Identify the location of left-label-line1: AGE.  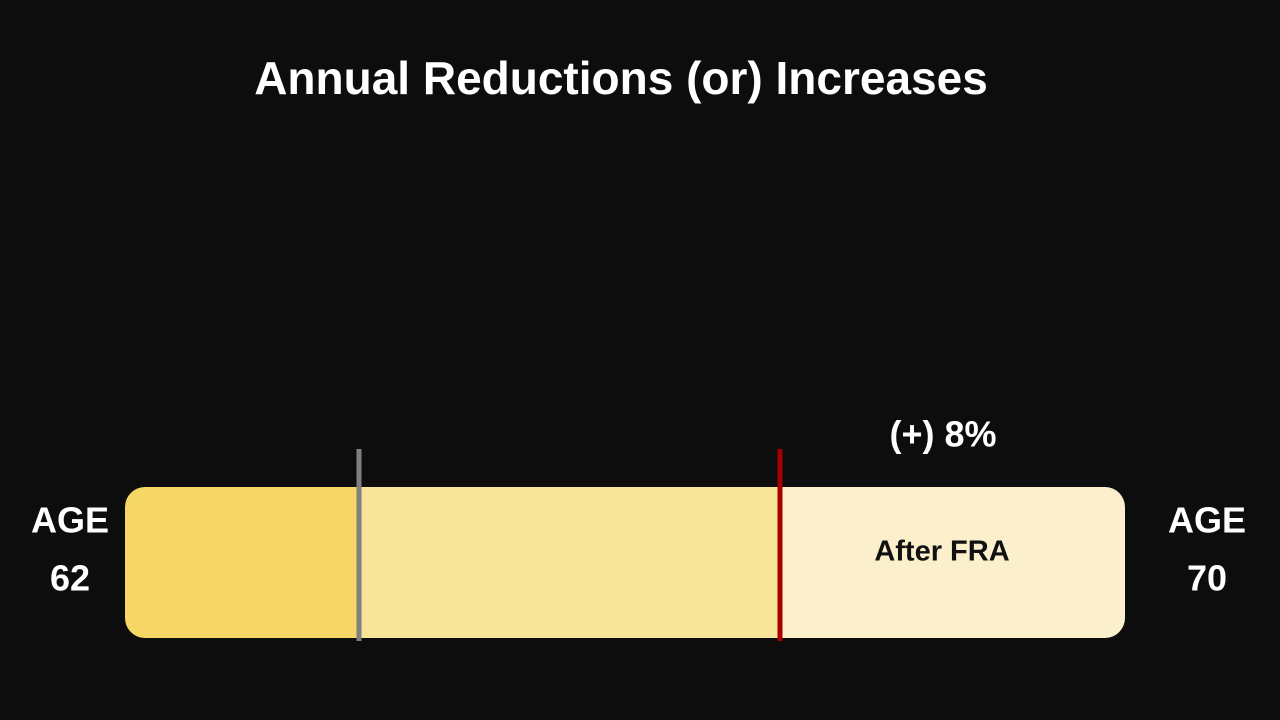
(70, 520).